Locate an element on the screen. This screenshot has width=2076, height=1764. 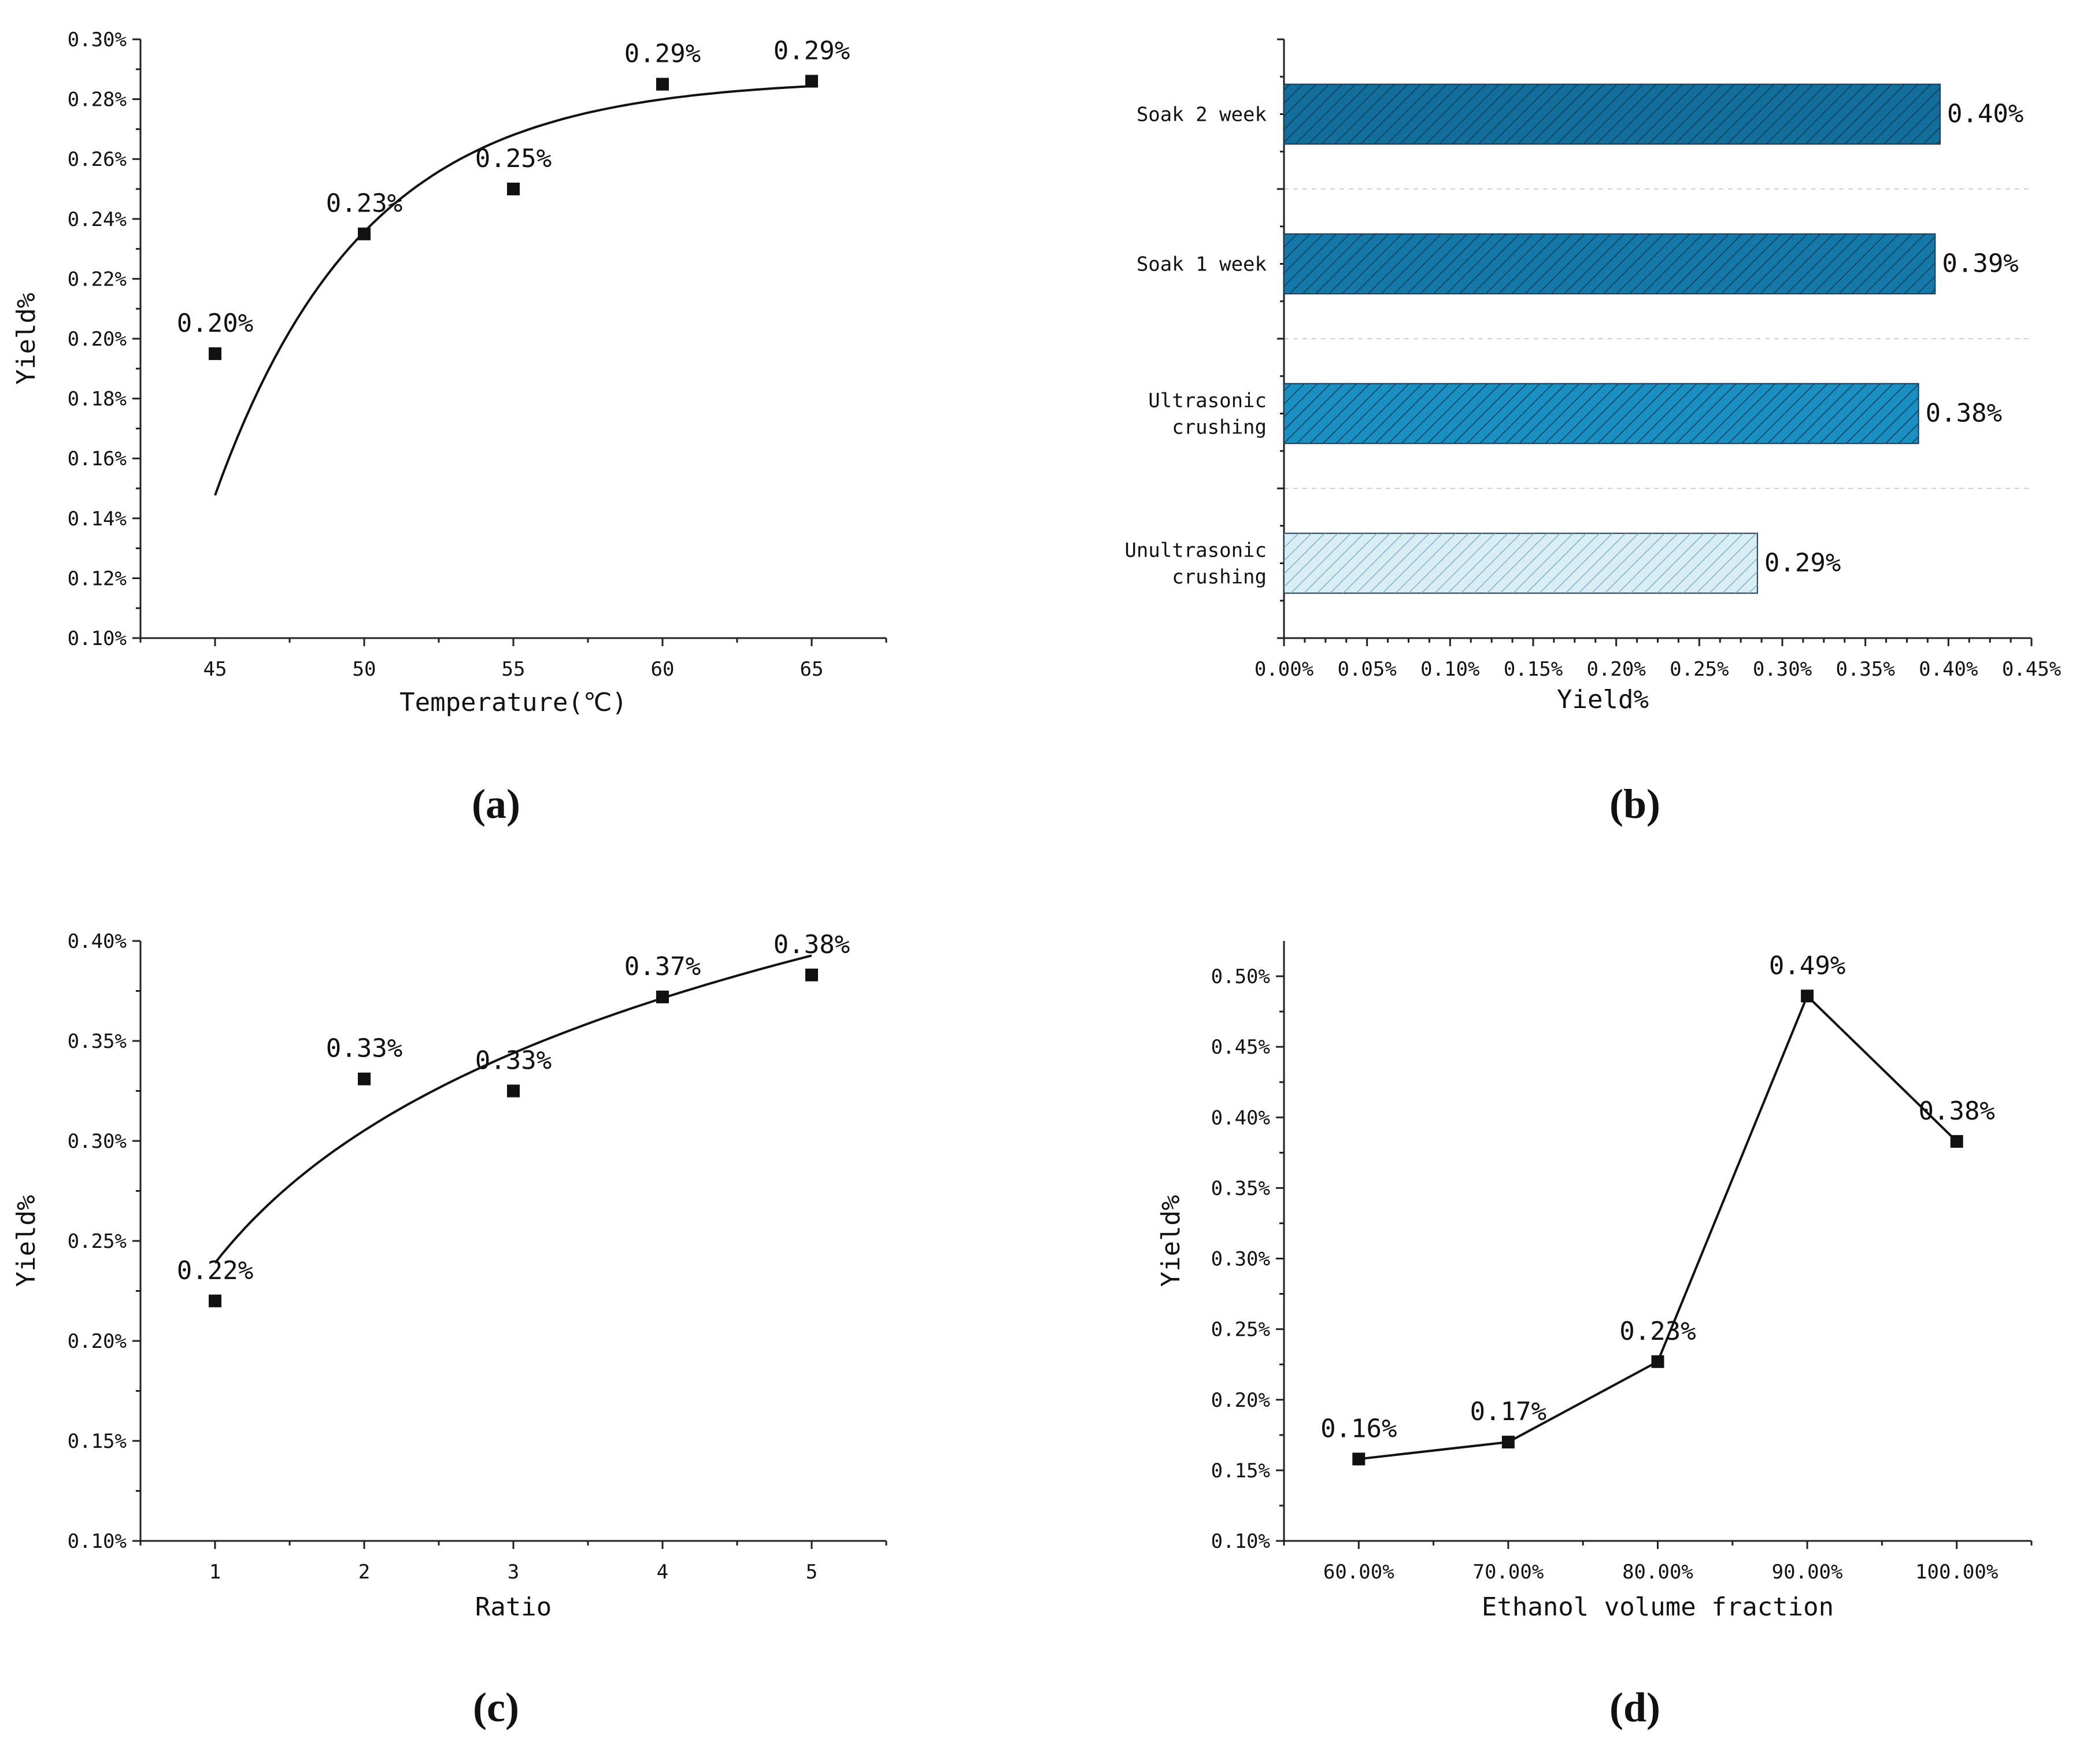
y-tick-label: 0.40% is located at coordinates (97, 941).